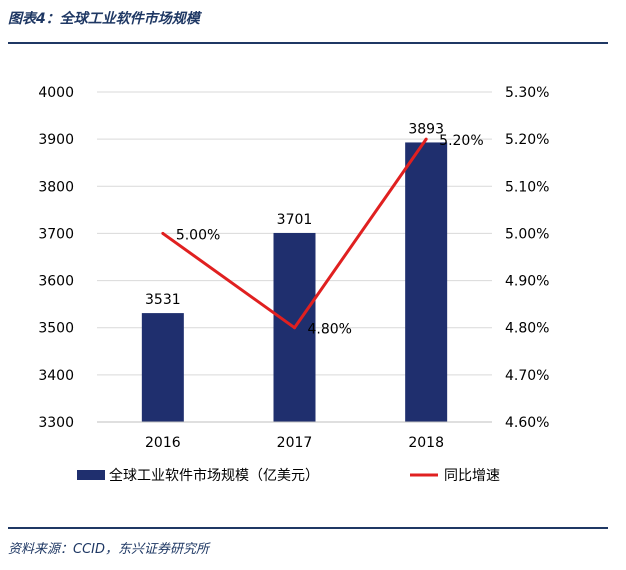 The image size is (626, 570). I want to click on left-tick-label: 3900, so click(56, 140).